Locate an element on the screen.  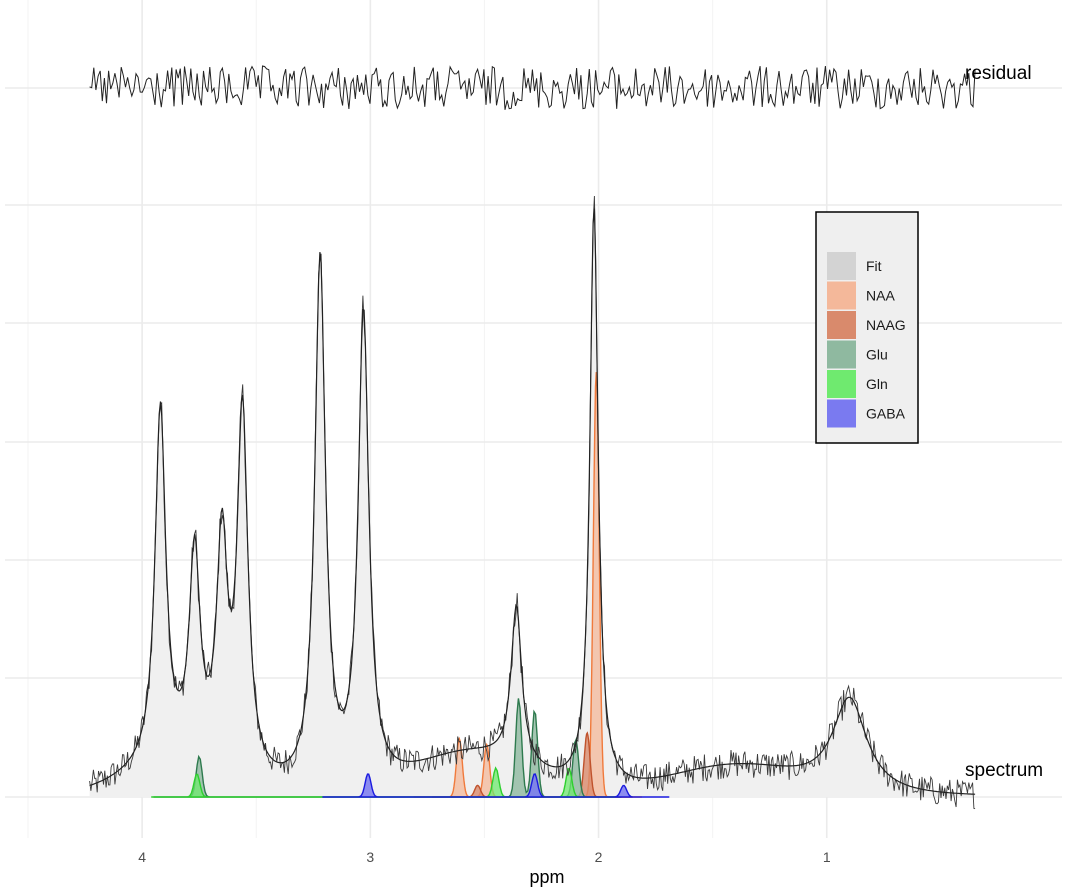
residual-line is located at coordinates (532, 87).